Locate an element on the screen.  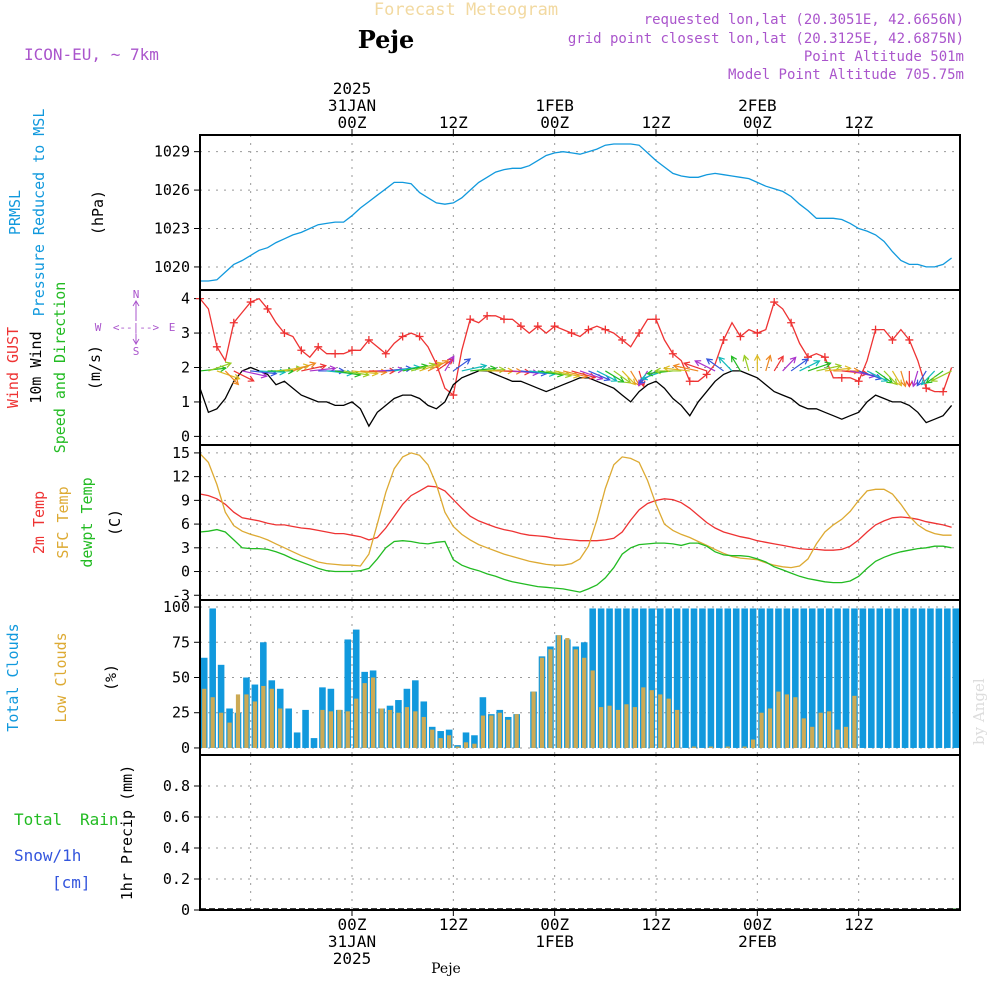
y-tick-label: 9 is located at coordinates (185, 500).